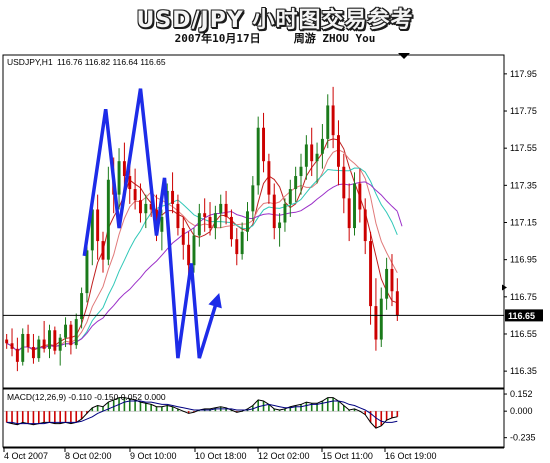  Describe the element at coordinates (521, 394) in the screenshot. I see `macd-tick-label: 0.152` at that location.